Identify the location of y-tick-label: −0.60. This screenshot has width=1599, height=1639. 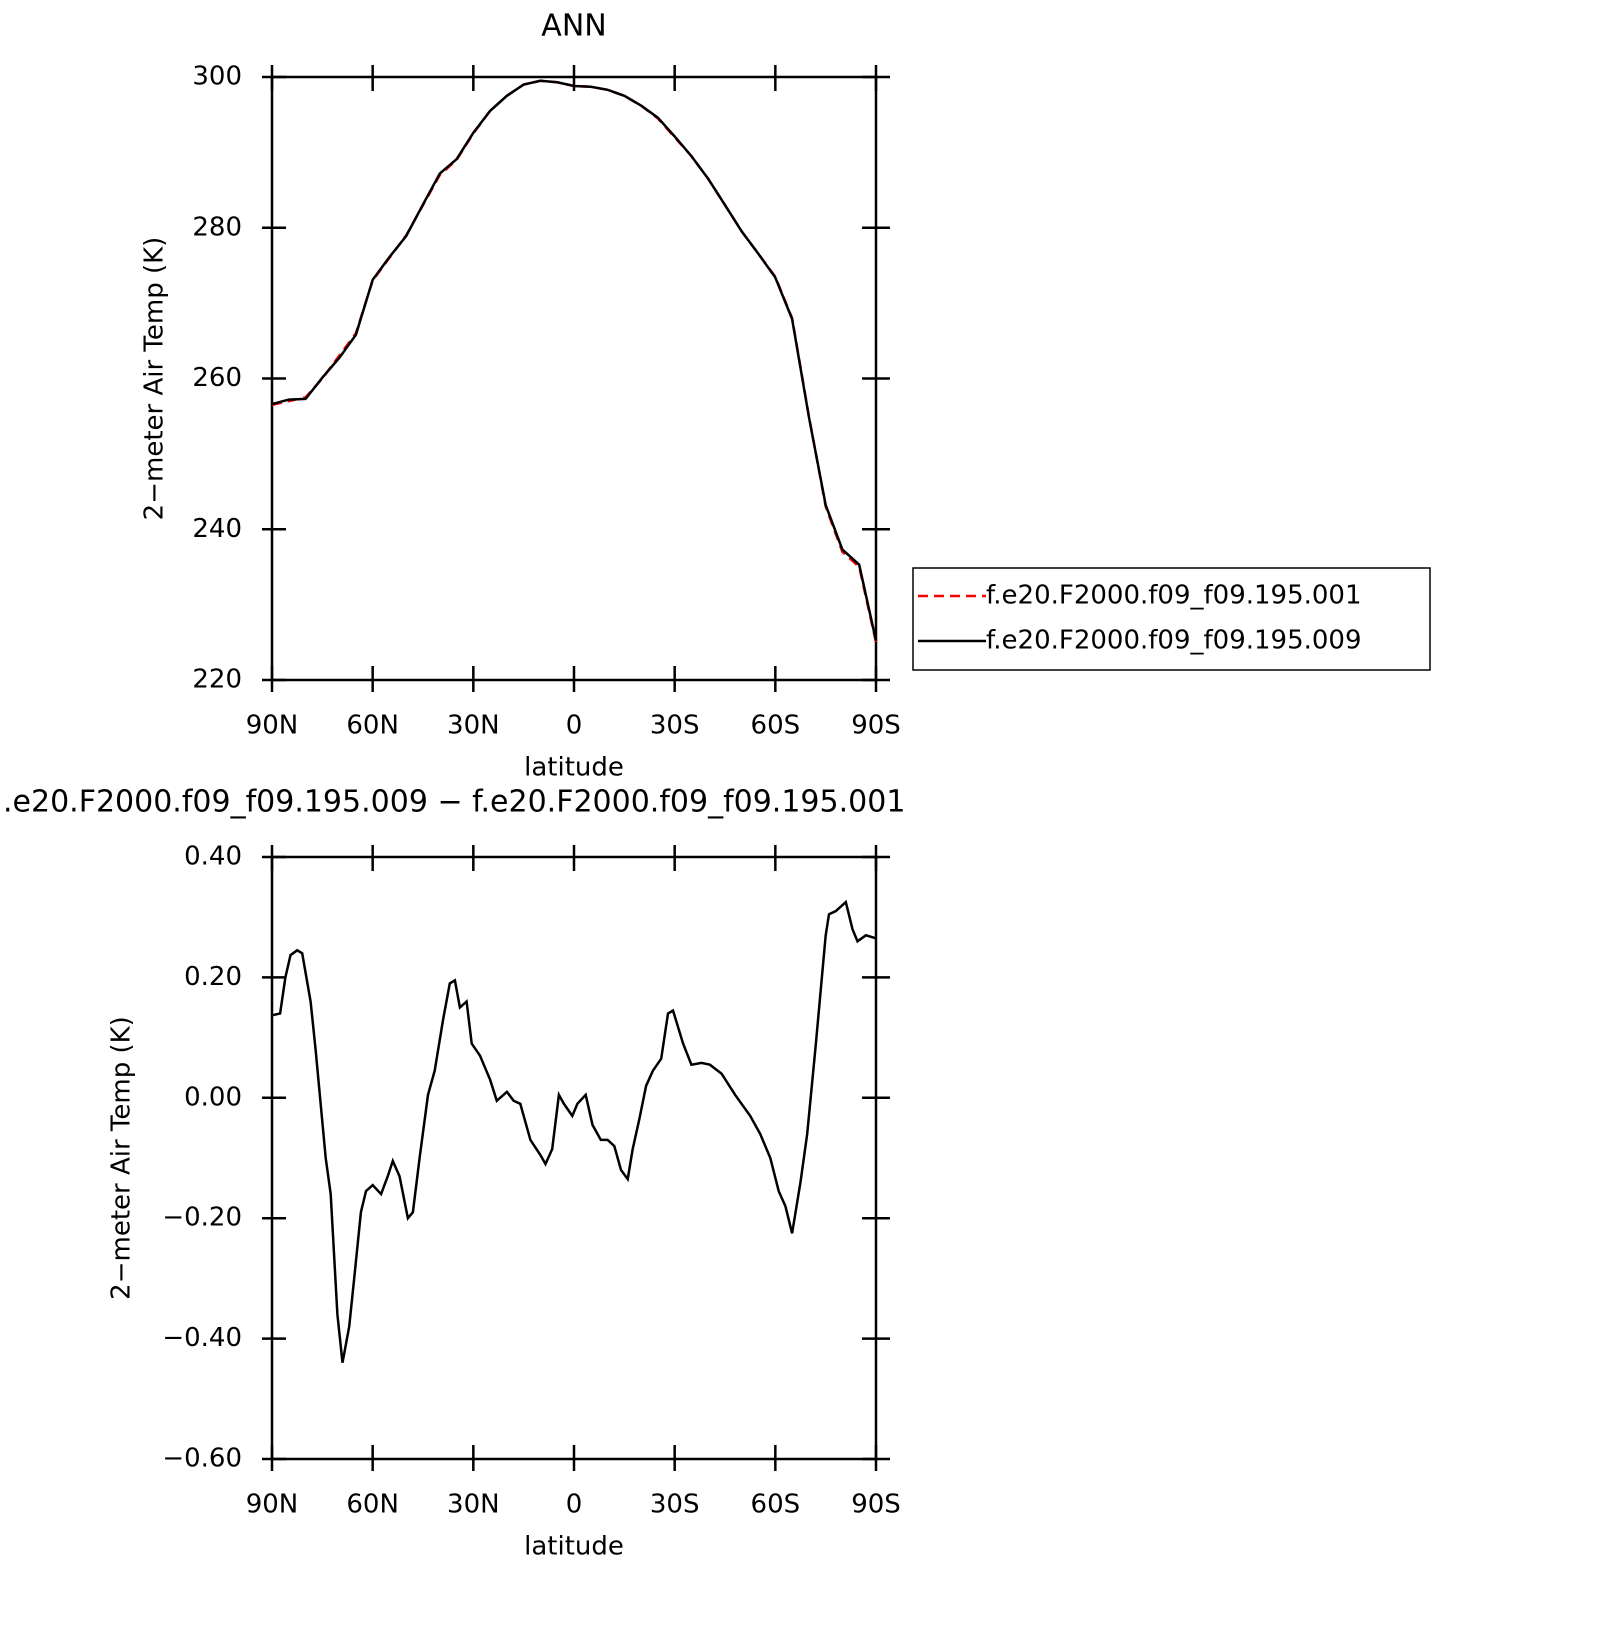
(202, 1459).